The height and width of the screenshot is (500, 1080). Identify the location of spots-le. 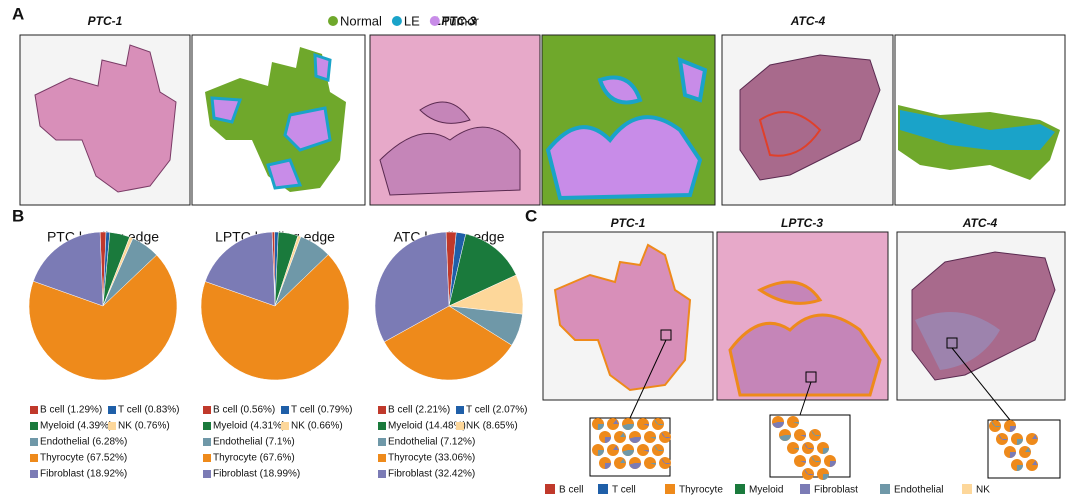
(977, 130).